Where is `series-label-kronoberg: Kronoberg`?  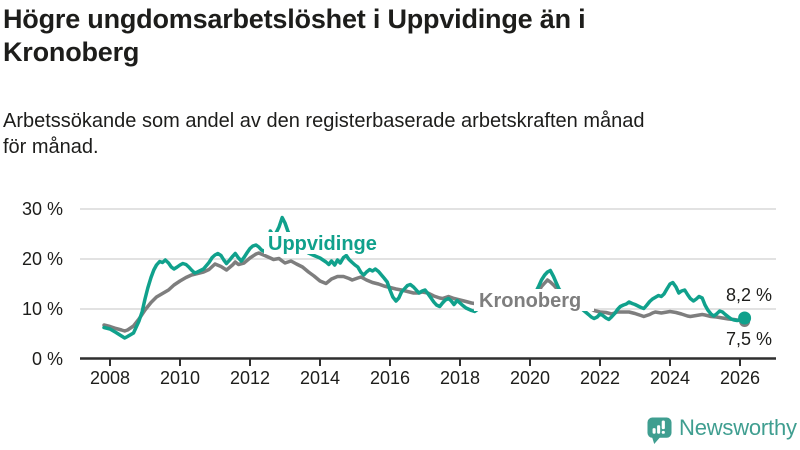 series-label-kronoberg: Kronoberg is located at coordinates (530, 301).